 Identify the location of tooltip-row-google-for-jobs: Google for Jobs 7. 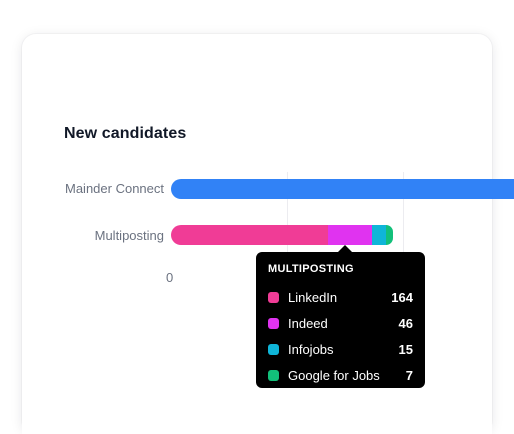
(340, 375).